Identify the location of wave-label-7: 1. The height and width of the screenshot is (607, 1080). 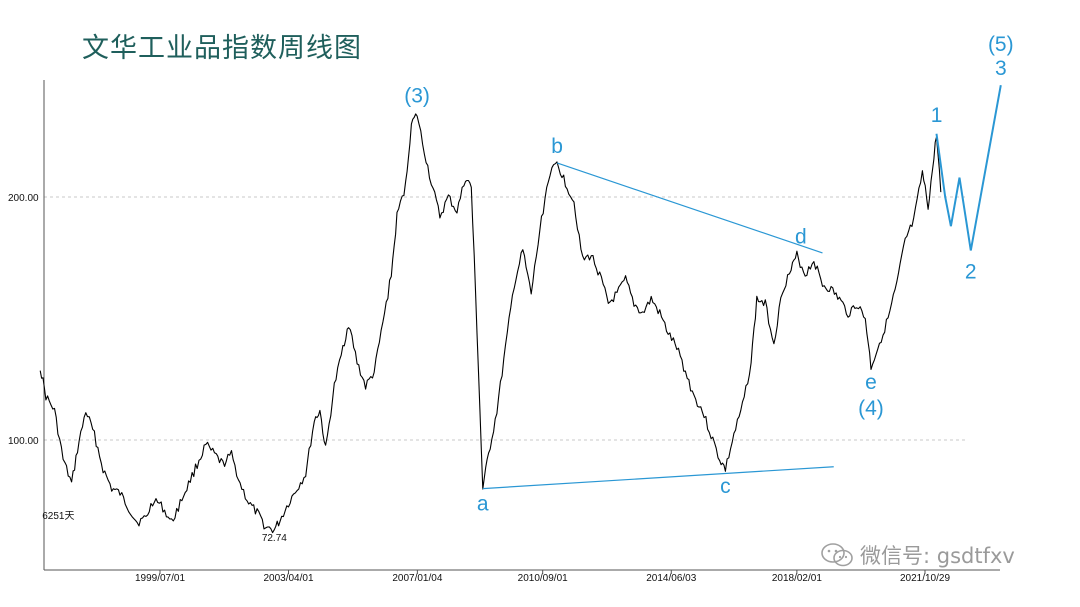
(937, 115).